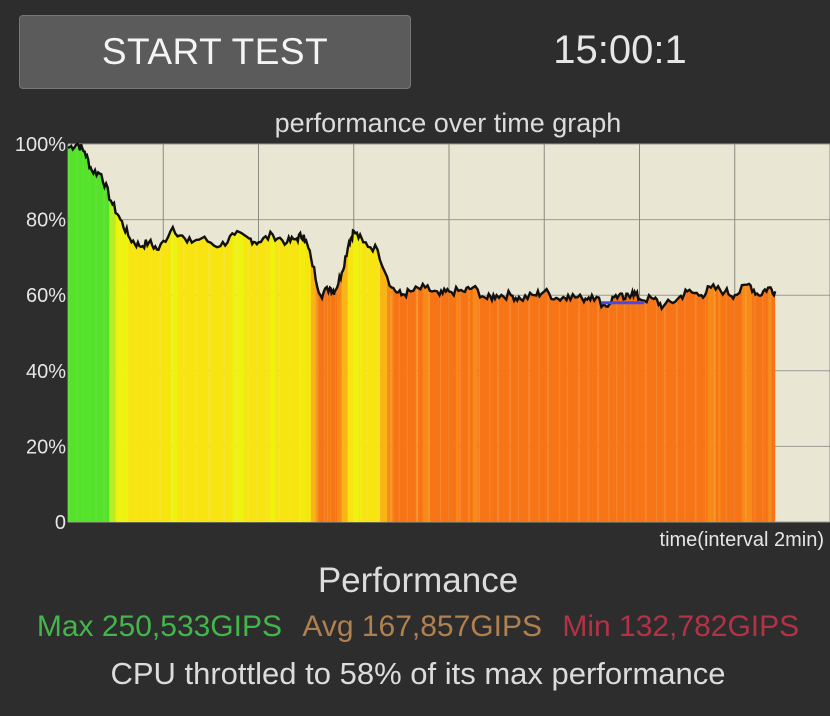 This screenshot has height=716, width=830. I want to click on test-timer: 15:00:1, so click(620, 50).